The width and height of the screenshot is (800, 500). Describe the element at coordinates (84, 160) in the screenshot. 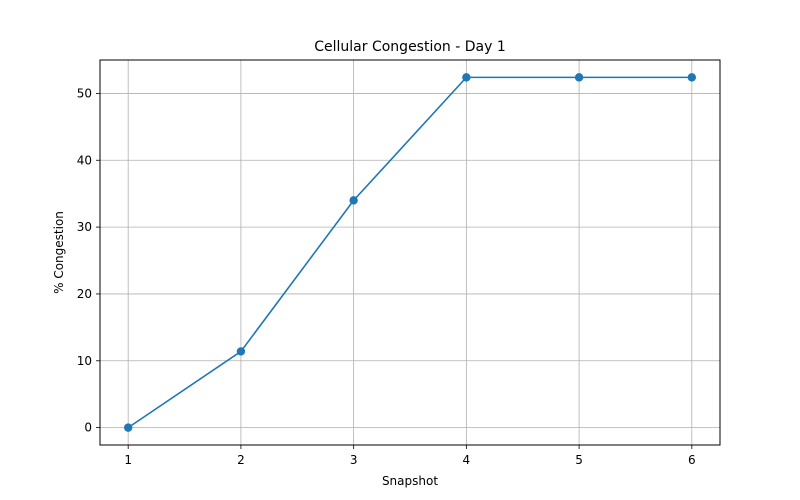

I see `y-tick-label: 40` at that location.